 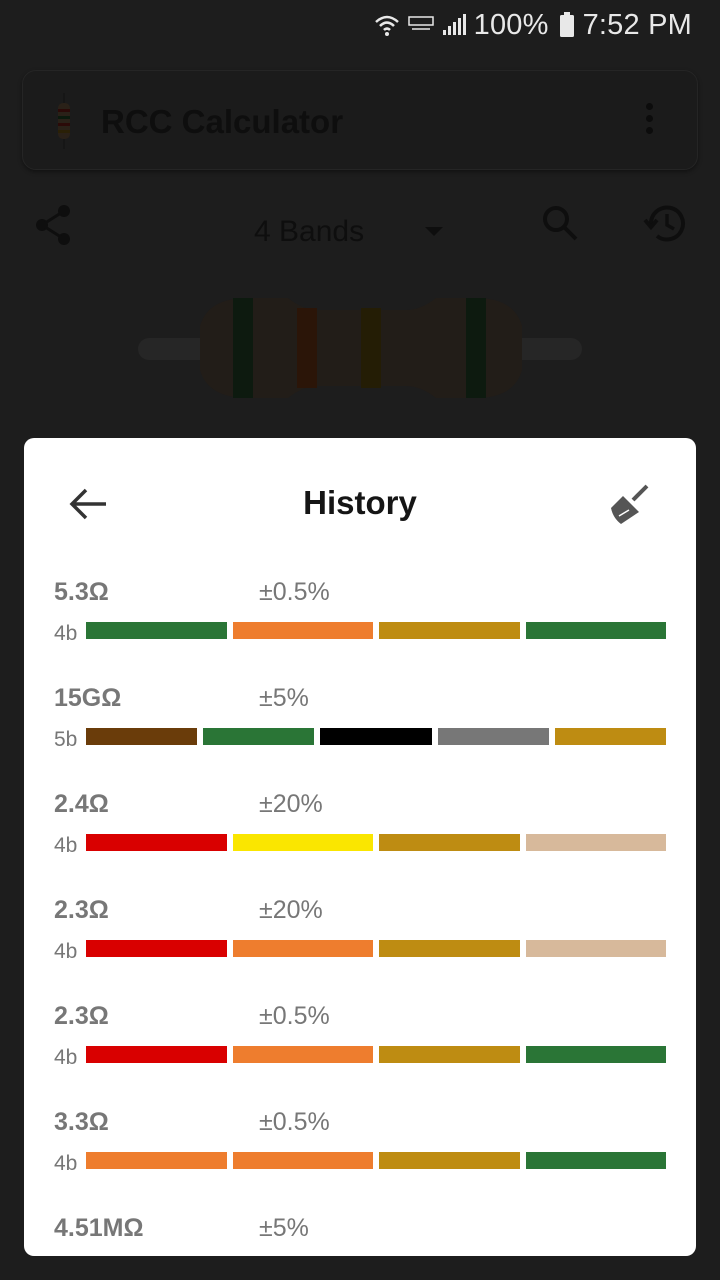 What do you see at coordinates (665, 226) in the screenshot?
I see `history-icon` at bounding box center [665, 226].